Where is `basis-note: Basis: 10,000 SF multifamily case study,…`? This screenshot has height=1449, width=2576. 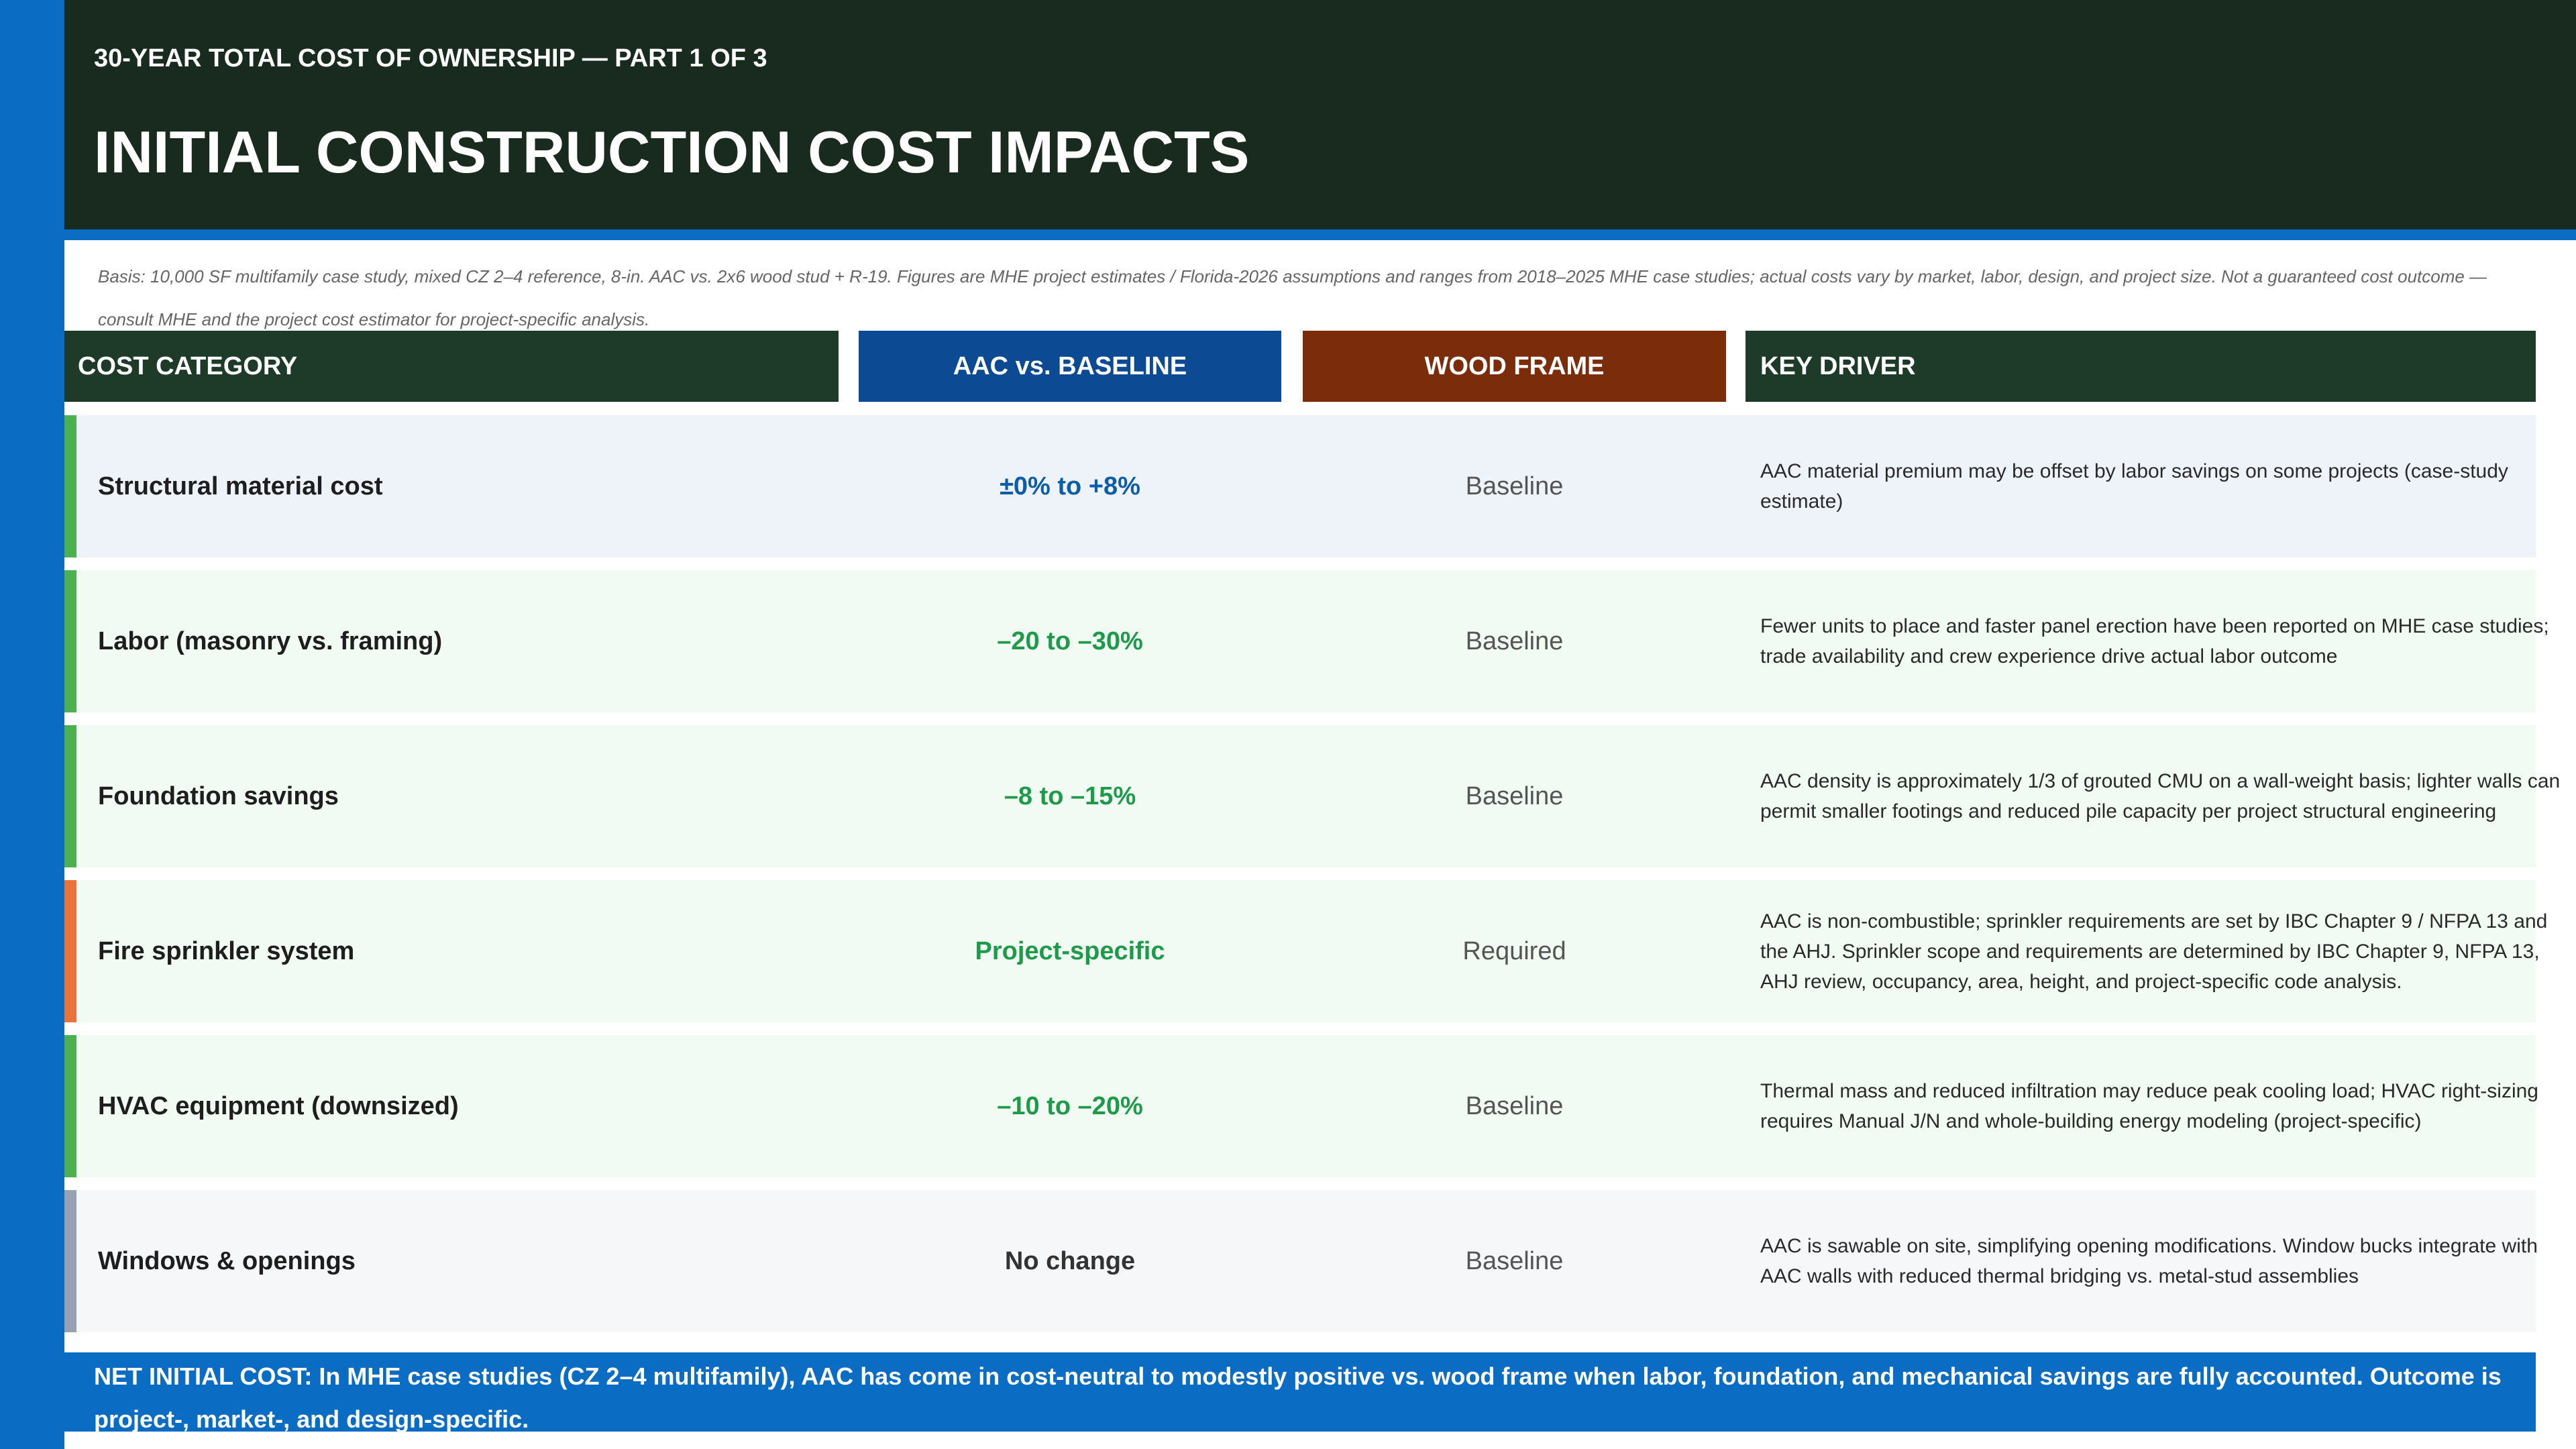
basis-note: Basis: 10,000 SF multifamily case study,… is located at coordinates (1292, 297).